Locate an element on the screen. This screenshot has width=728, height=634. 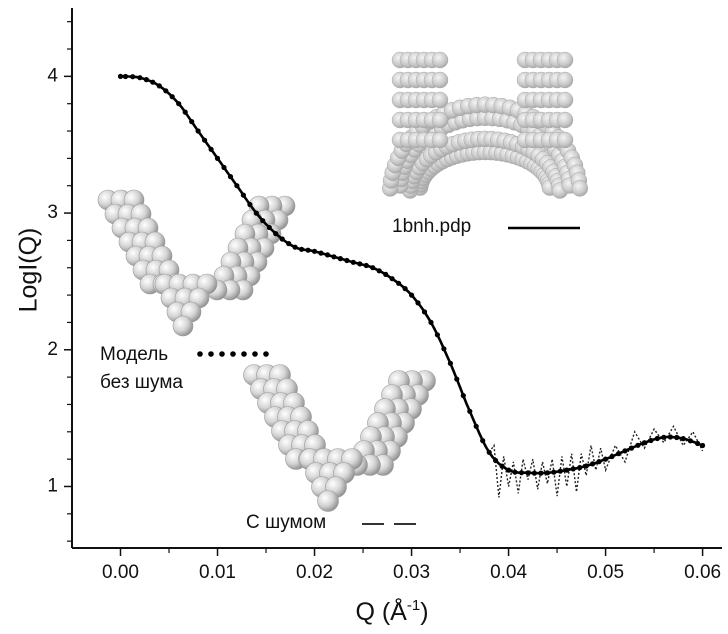
x-tick-label: 0.03 is located at coordinates (411, 572).